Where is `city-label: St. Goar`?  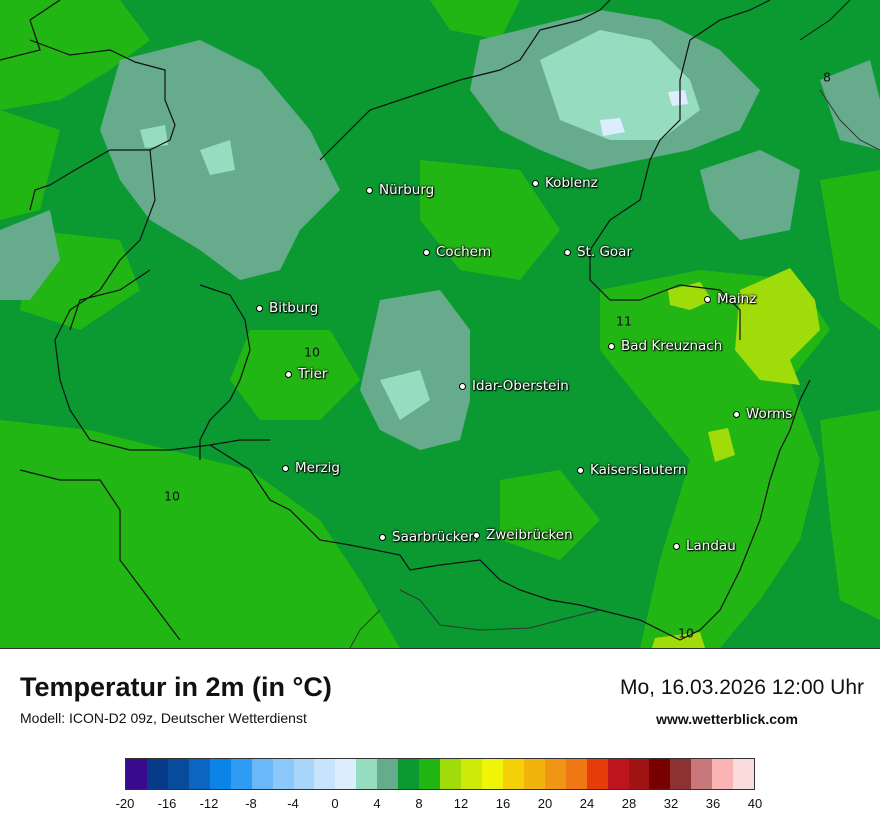 city-label: St. Goar is located at coordinates (604, 252).